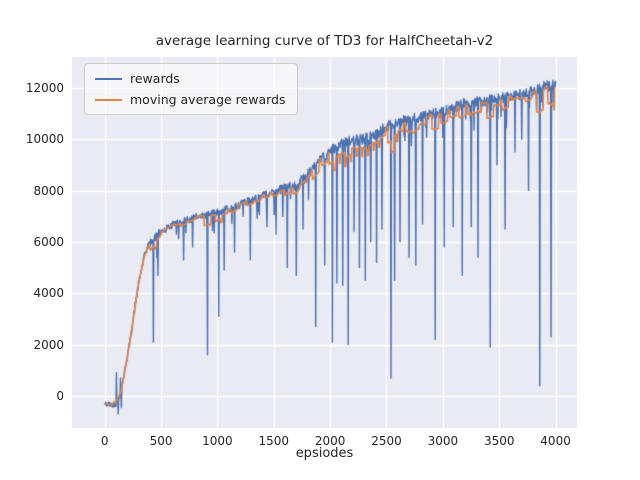 The width and height of the screenshot is (640, 480). I want to click on x-tick-label: 4000, so click(555, 441).